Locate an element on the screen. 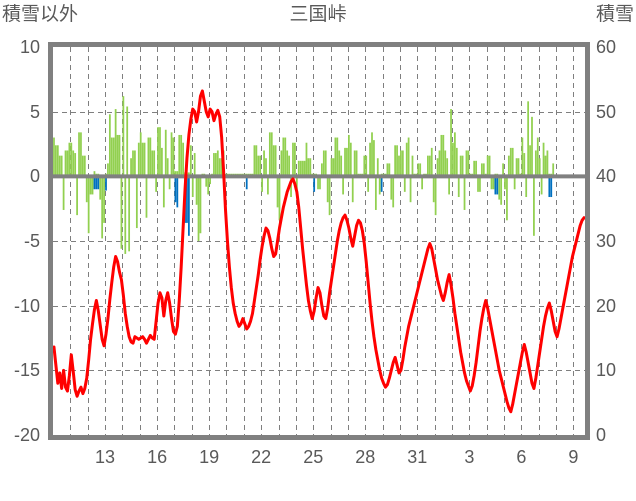 The width and height of the screenshot is (636, 501). right-tick-20: 20 is located at coordinates (606, 305).